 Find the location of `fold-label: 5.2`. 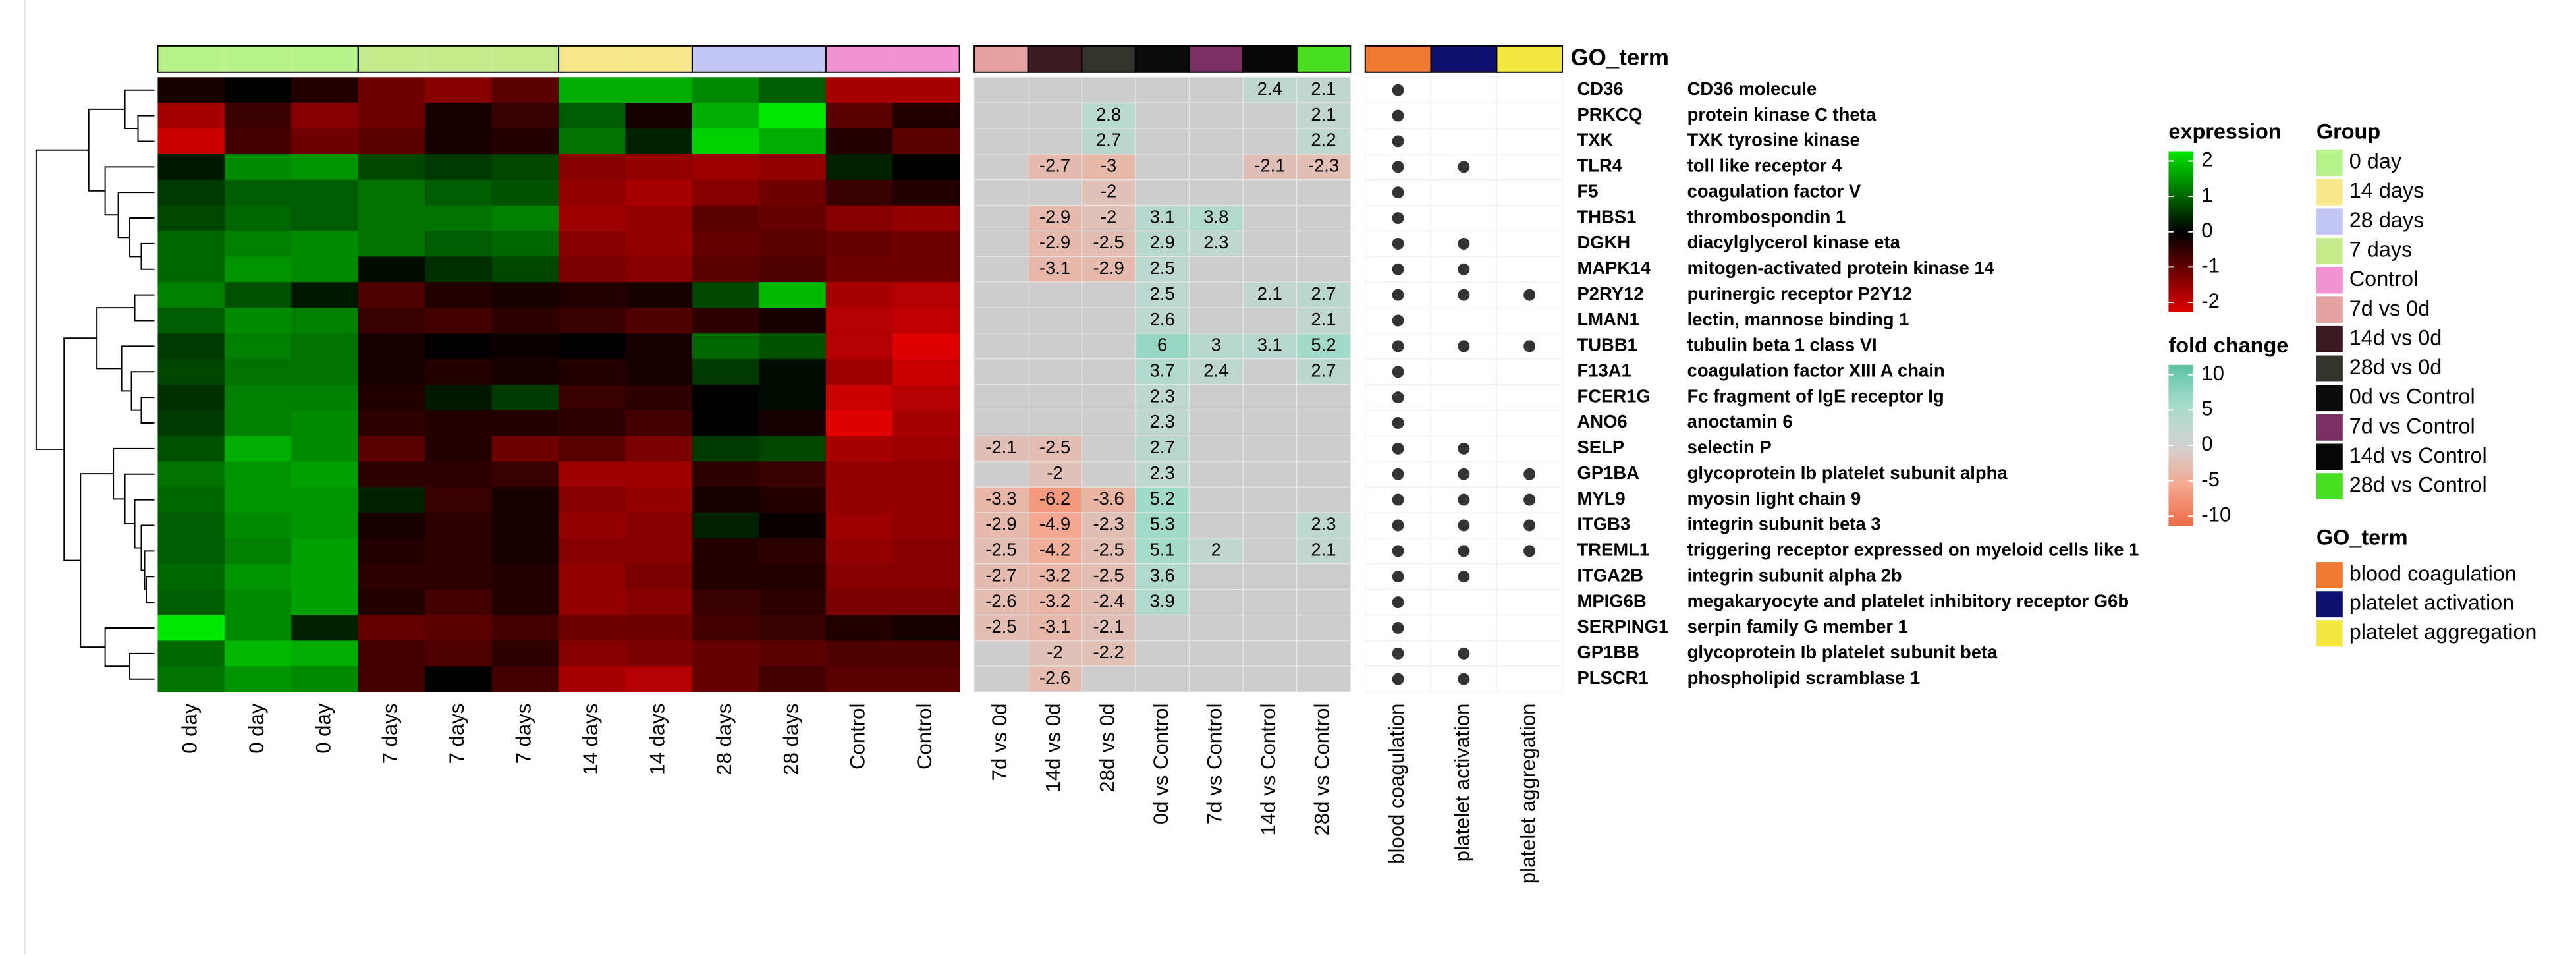

fold-label: 5.2 is located at coordinates (1323, 345).